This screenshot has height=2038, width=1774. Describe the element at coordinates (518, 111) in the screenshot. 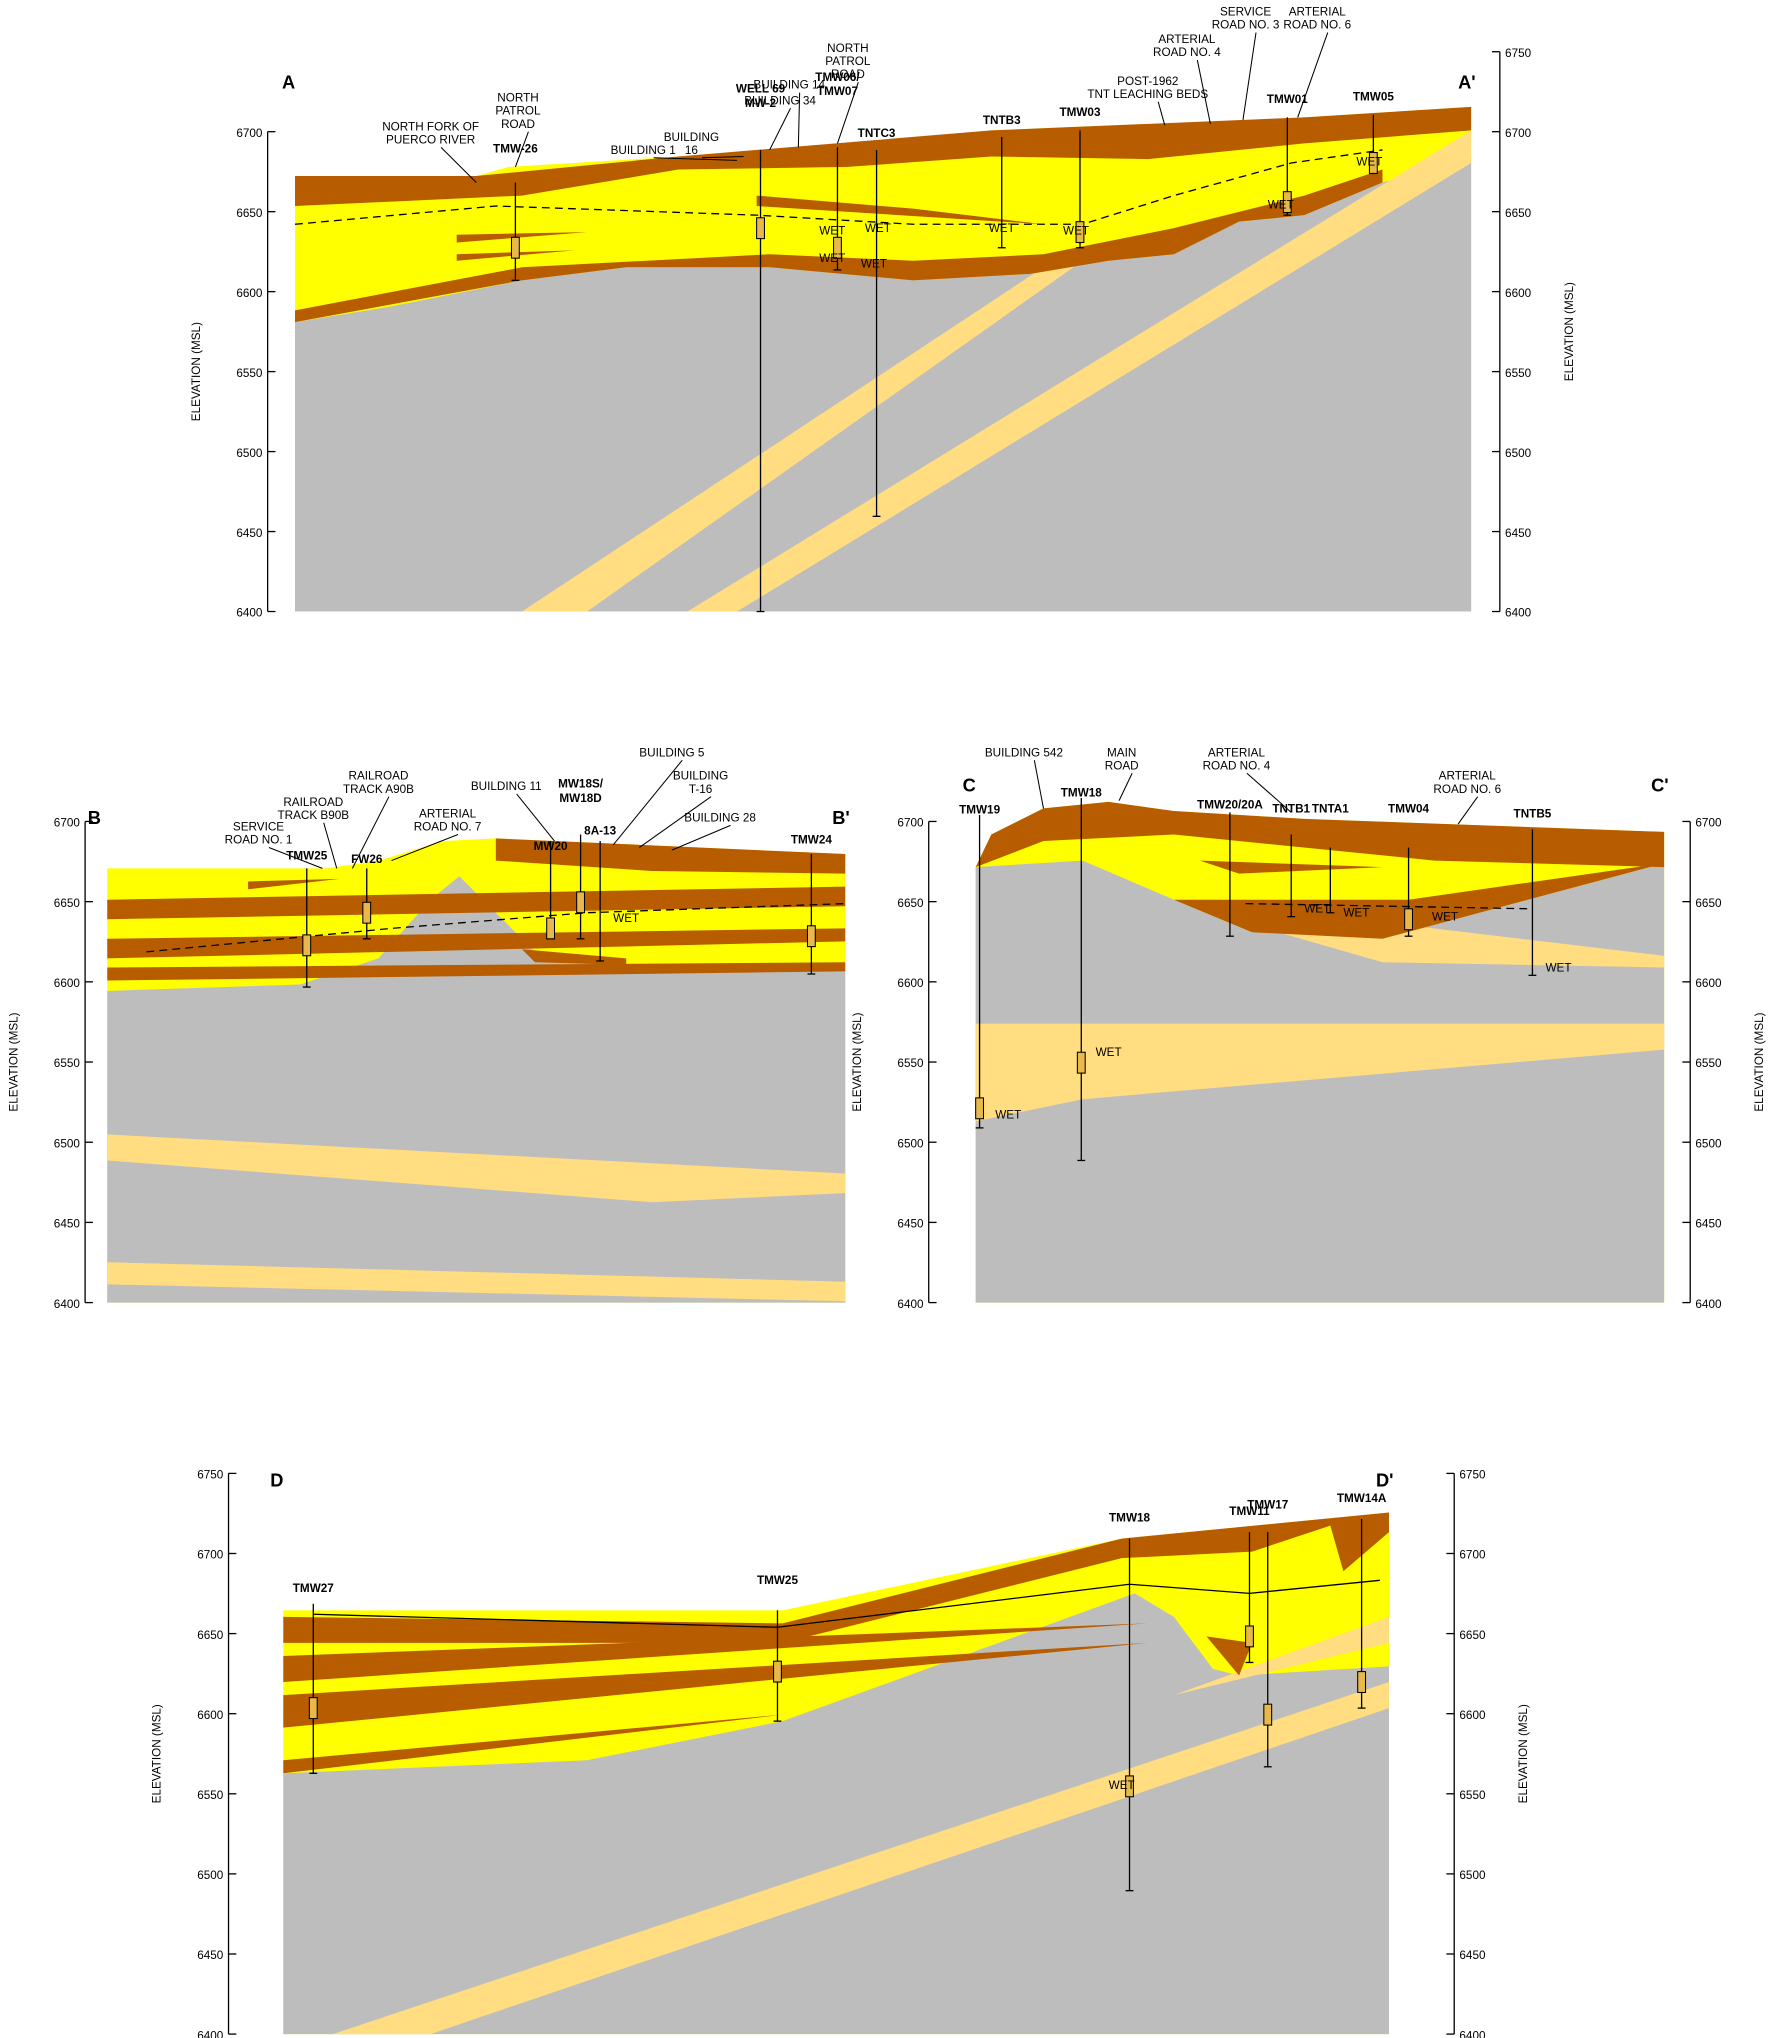

I see `annotation: PATROL` at that location.